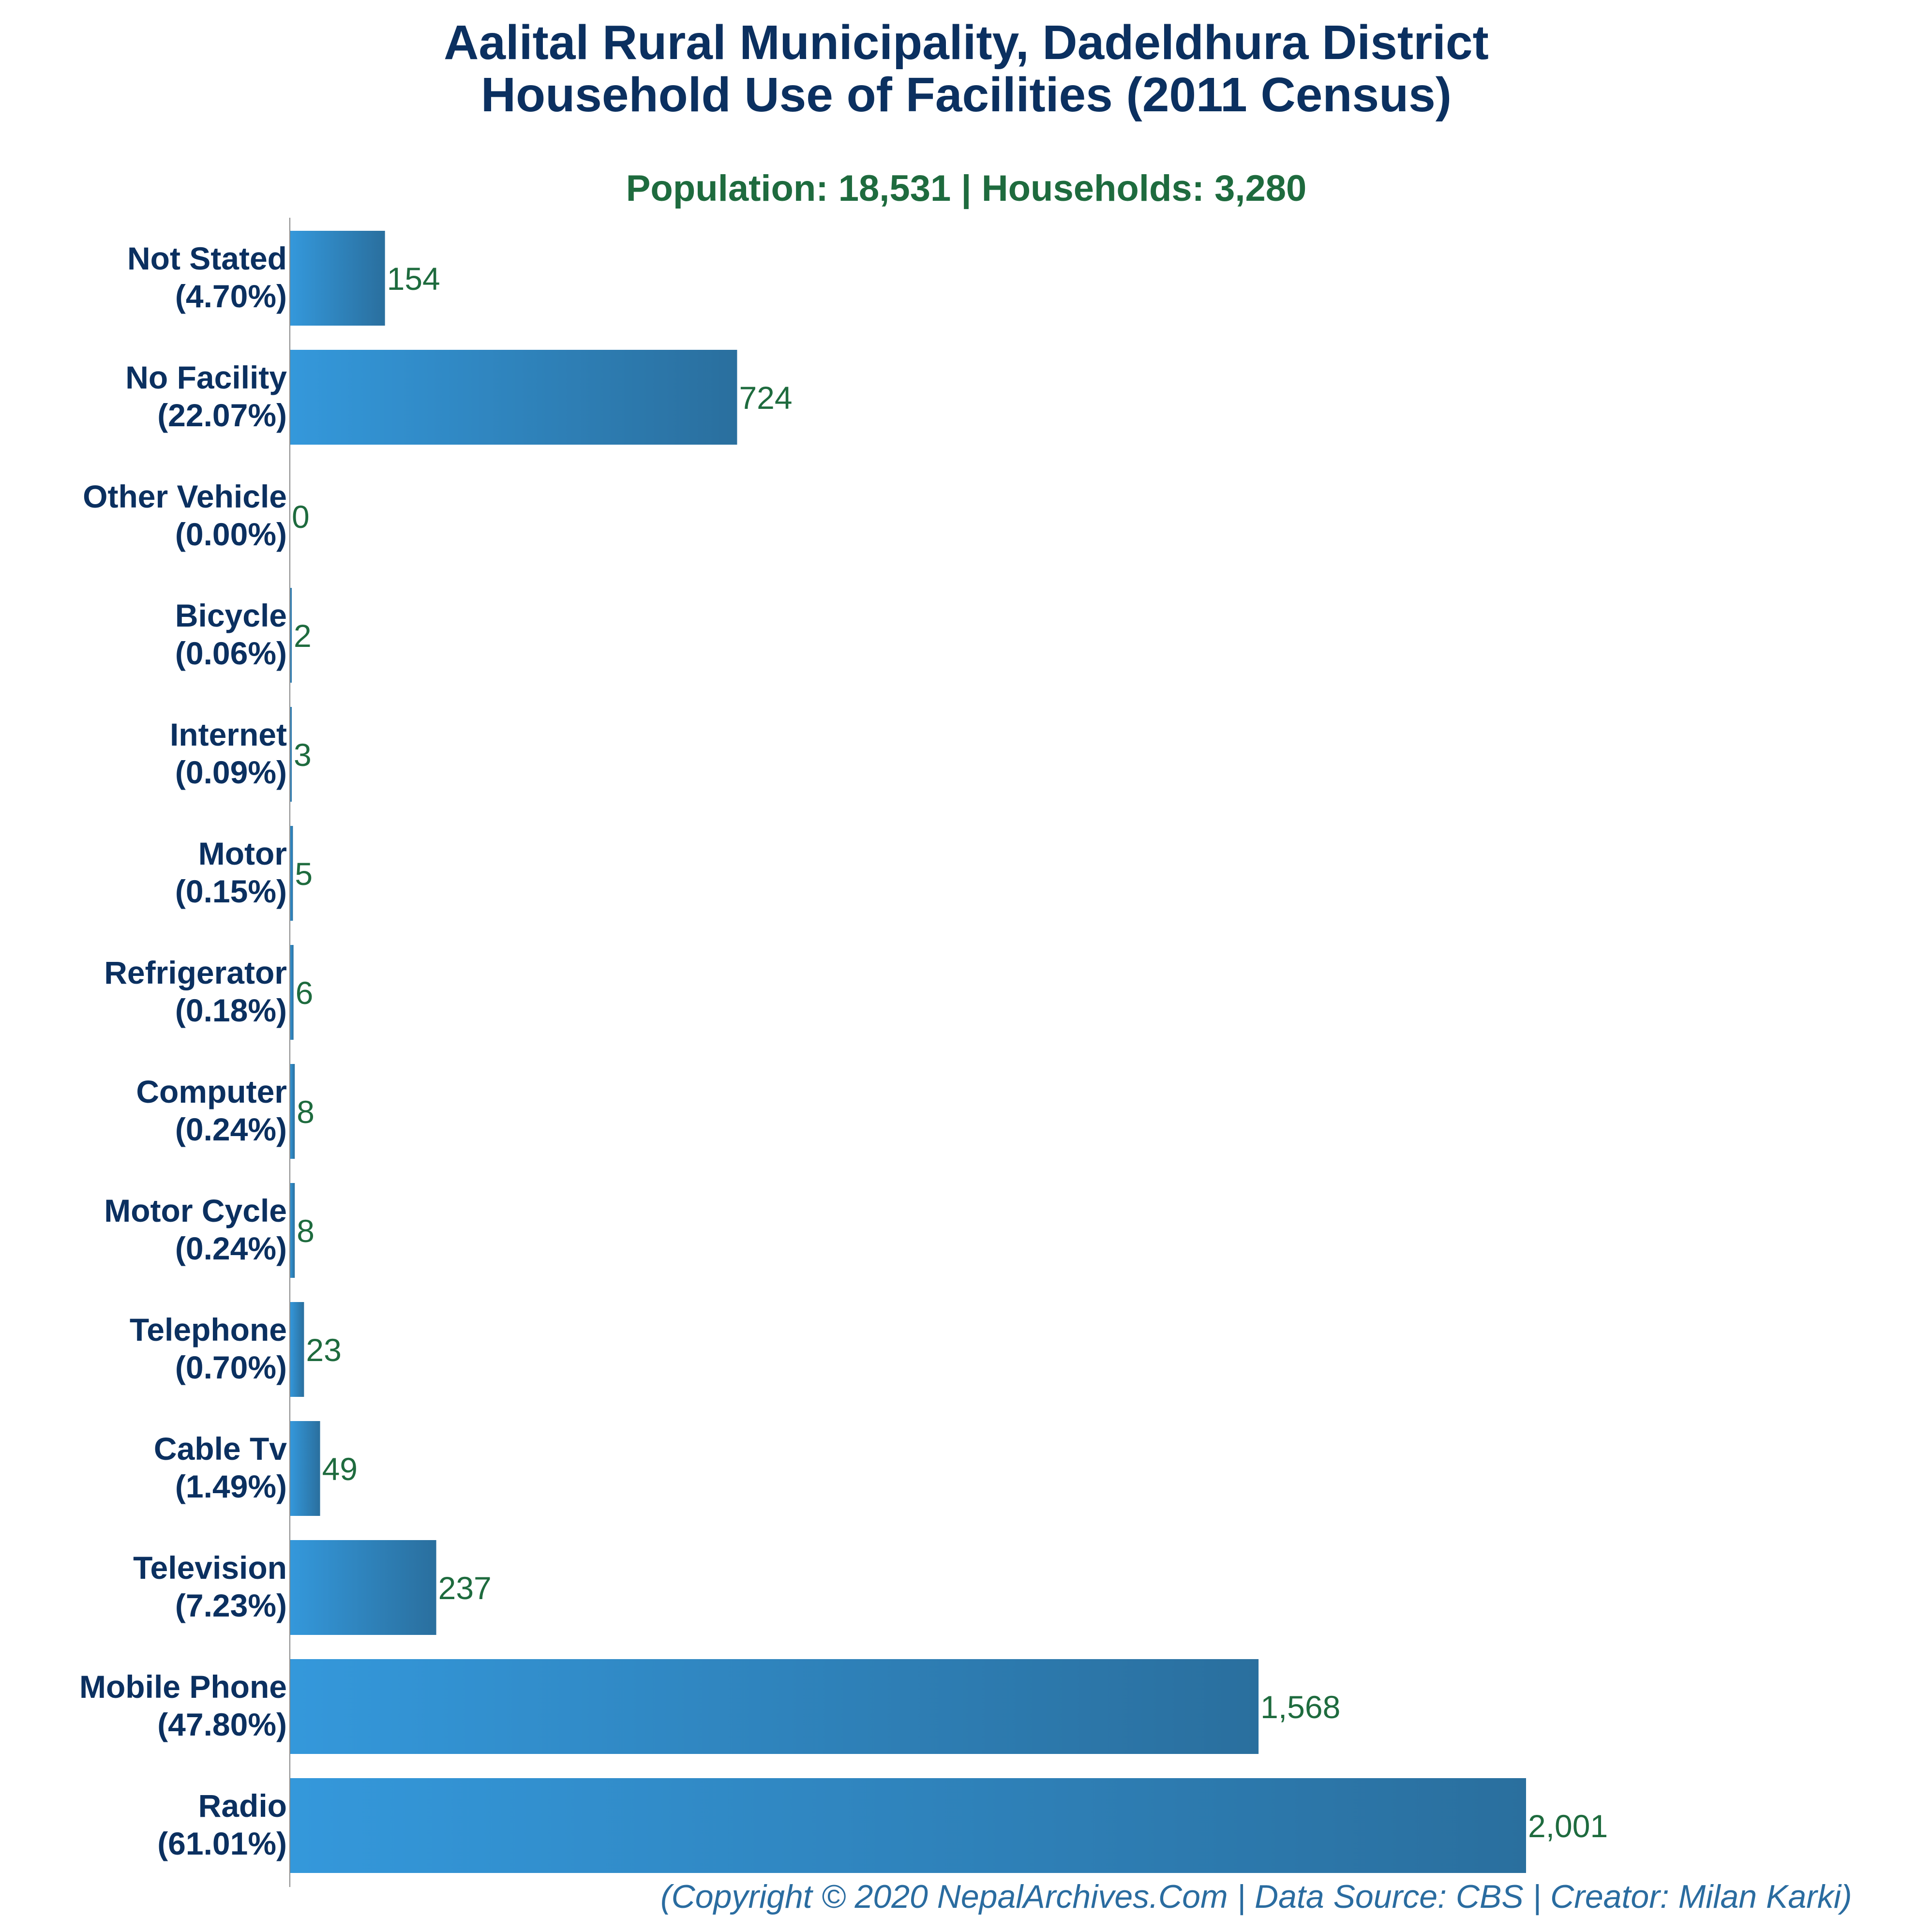 The height and width of the screenshot is (1932, 1932). What do you see at coordinates (306, 1231) in the screenshot?
I see `value-label-motor-cycle: 8` at bounding box center [306, 1231].